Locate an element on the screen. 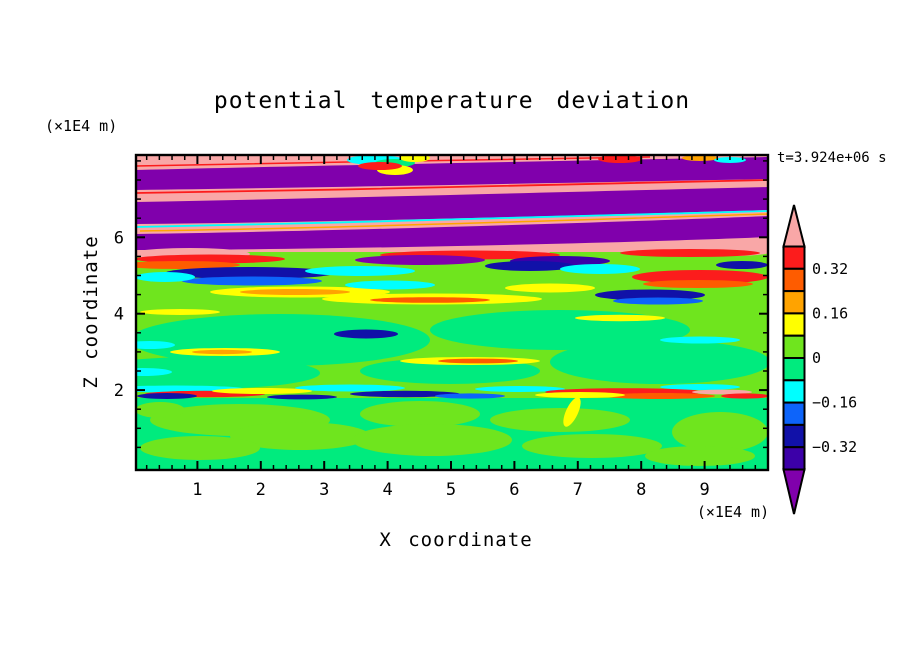  x-tick-label: 2 is located at coordinates (261, 490).